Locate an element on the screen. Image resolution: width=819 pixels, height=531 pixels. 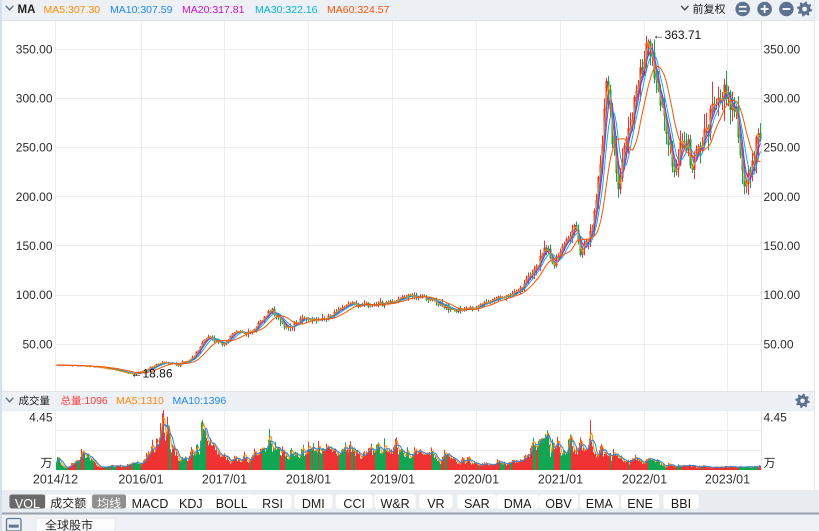
svg-text: DMA is located at coordinates (518, 504).